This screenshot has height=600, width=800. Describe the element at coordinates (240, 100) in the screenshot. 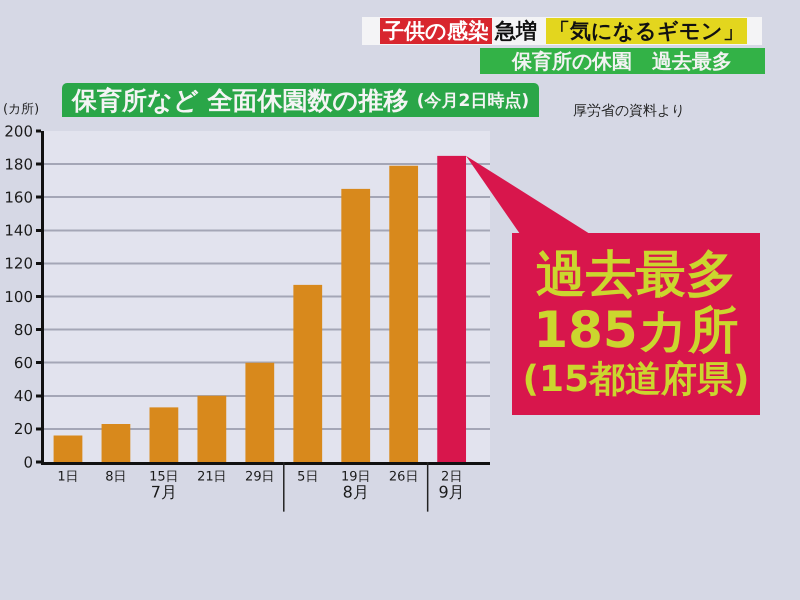

I see `chart-title: 保育所など 全面休園数の推移` at that location.